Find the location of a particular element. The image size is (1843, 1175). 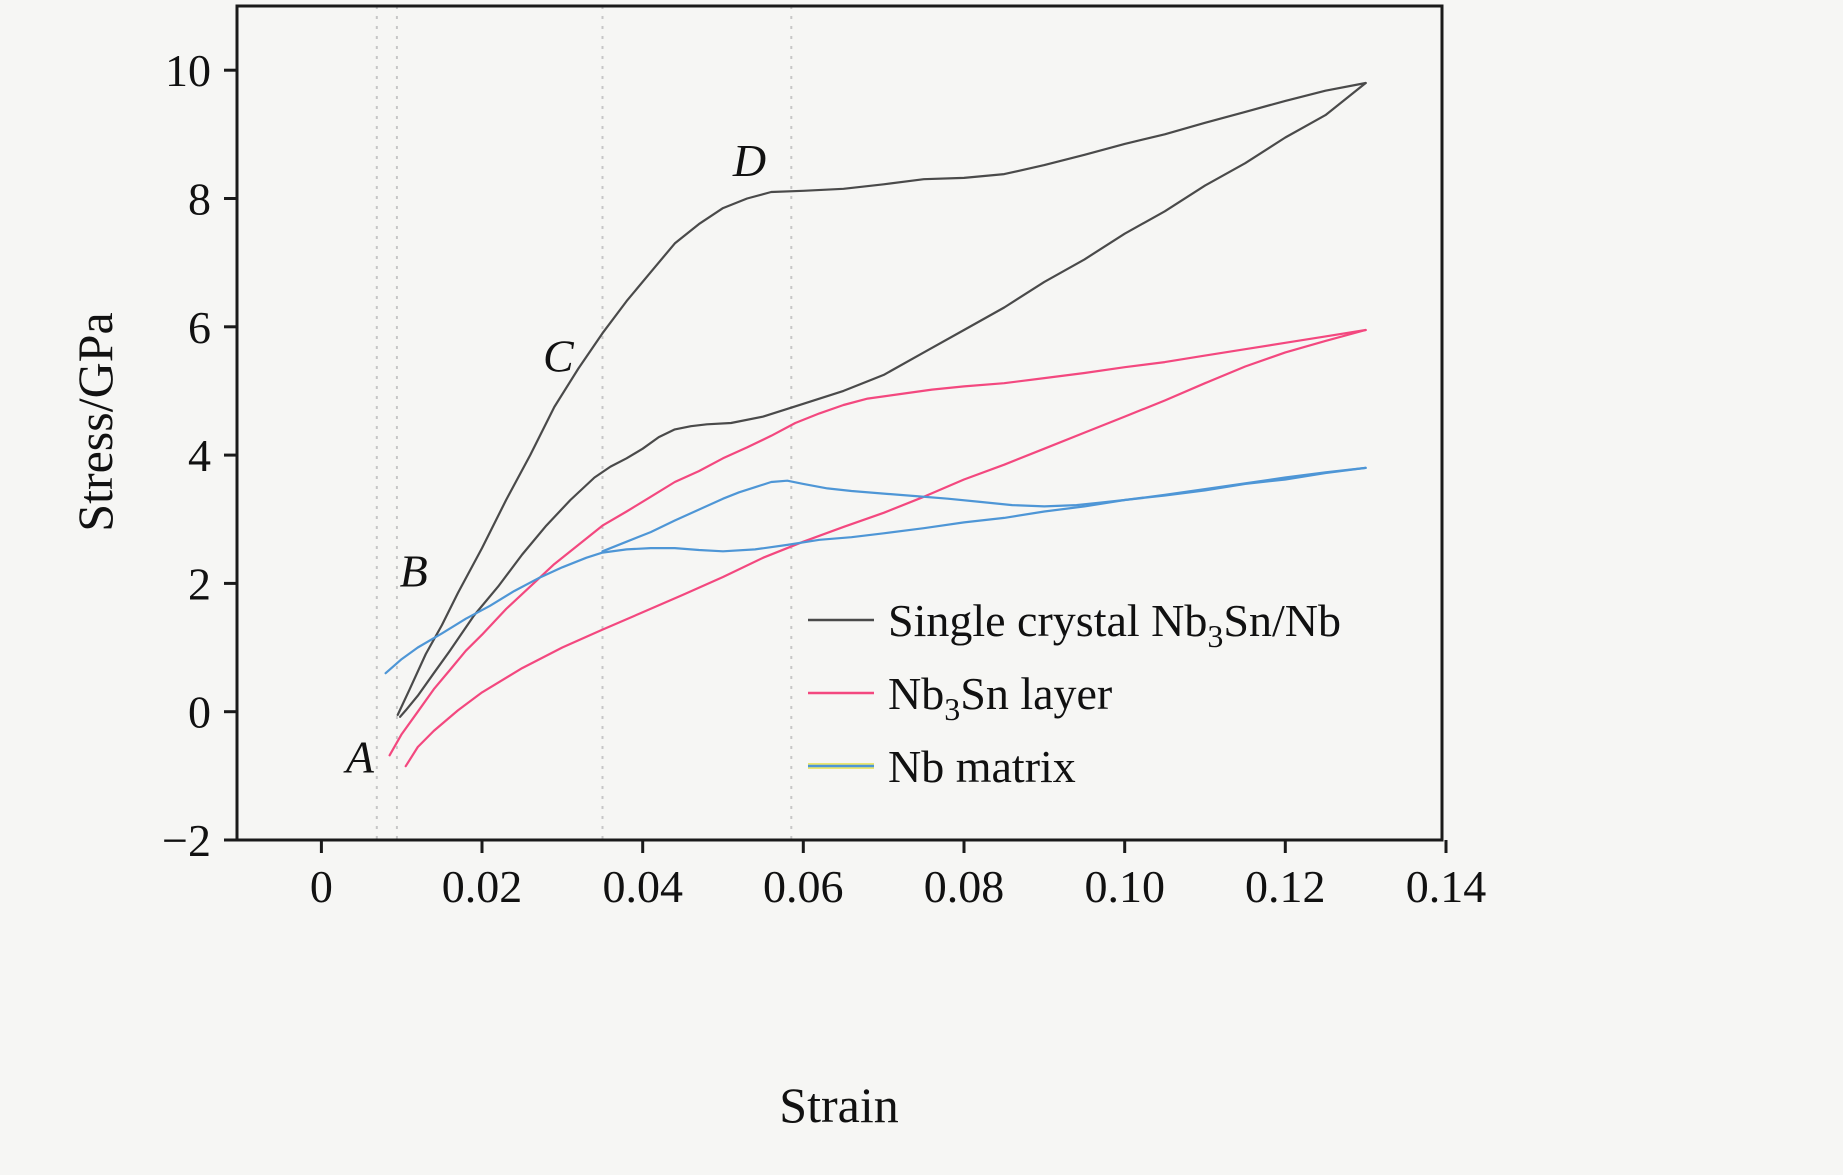

y-tick-label: 10 is located at coordinates (188, 70).